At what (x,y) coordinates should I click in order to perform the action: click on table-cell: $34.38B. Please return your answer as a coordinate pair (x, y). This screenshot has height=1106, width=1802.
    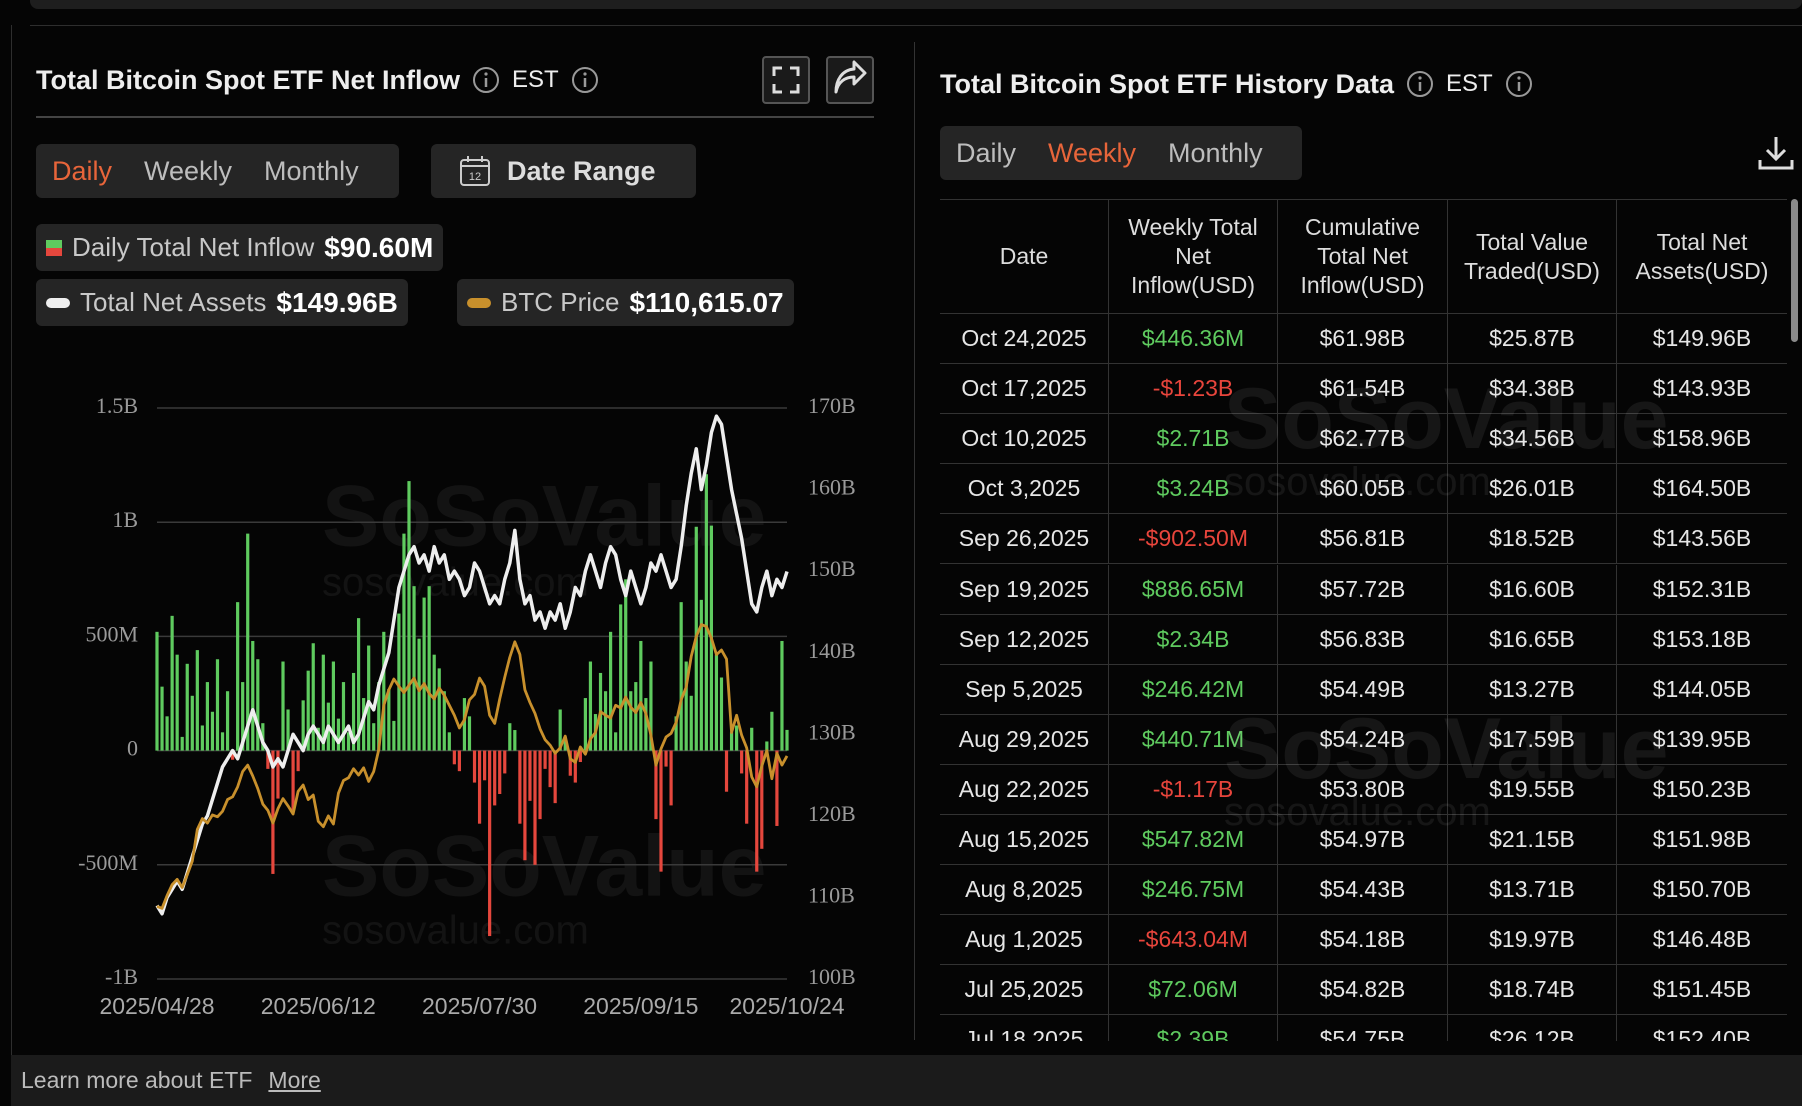
    Looking at the image, I should click on (1532, 389).